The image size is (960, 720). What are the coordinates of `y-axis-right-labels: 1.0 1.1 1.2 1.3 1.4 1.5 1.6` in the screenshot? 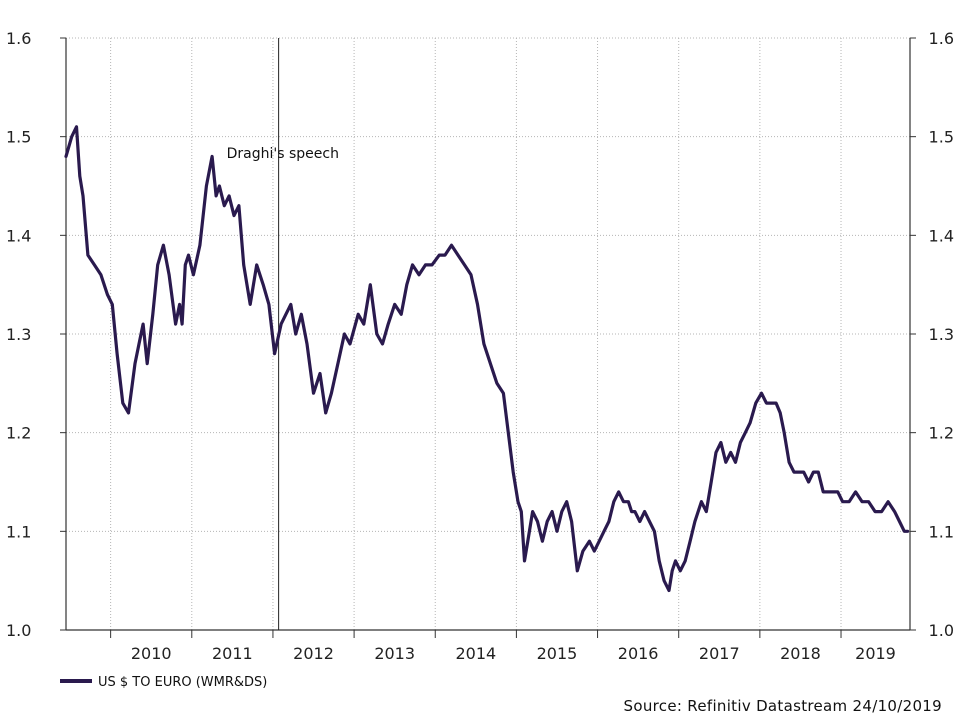 It's located at (941, 334).